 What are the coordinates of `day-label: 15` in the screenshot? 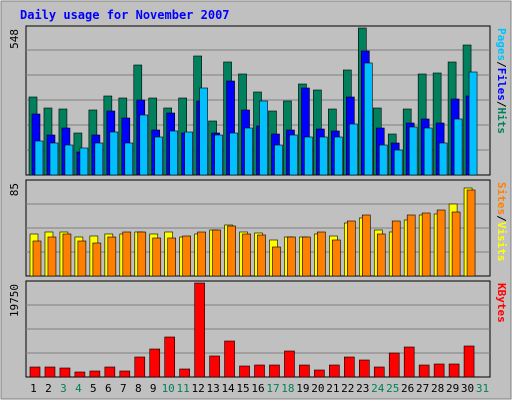 It's located at (242, 388).